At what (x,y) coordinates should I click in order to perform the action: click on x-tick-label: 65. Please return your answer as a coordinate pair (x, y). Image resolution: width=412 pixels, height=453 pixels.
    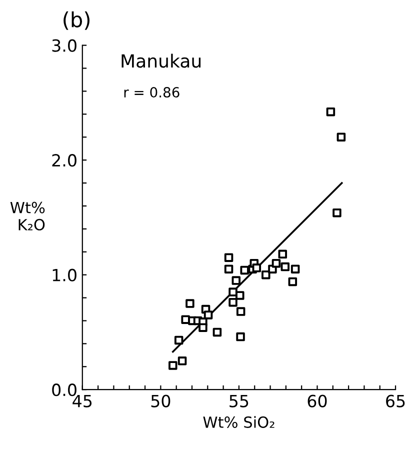
    Looking at the image, I should click on (395, 401).